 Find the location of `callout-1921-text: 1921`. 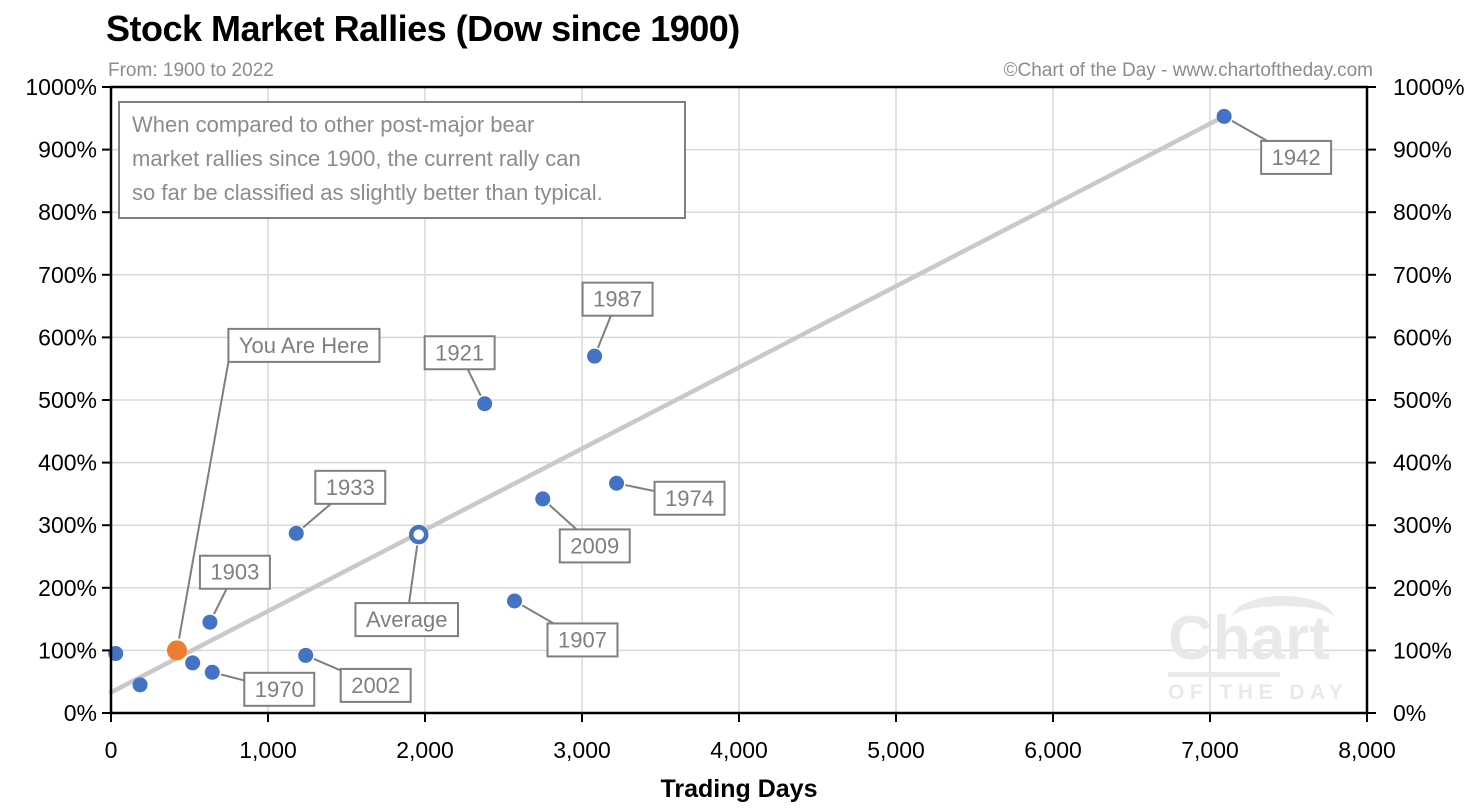

callout-1921-text: 1921 is located at coordinates (459, 352).